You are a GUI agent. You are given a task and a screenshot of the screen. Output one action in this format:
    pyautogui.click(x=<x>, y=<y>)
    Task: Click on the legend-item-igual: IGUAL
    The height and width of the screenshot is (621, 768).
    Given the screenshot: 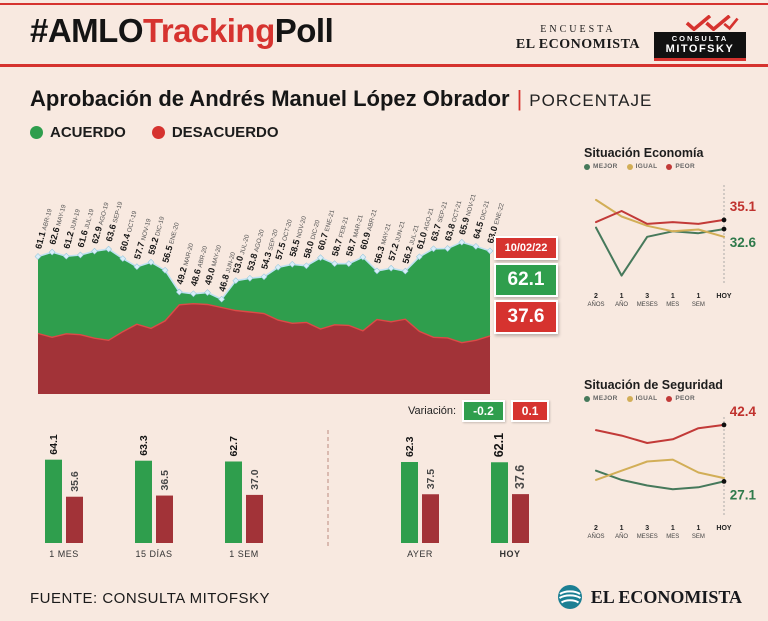 What is the action you would take?
    pyautogui.click(x=642, y=398)
    